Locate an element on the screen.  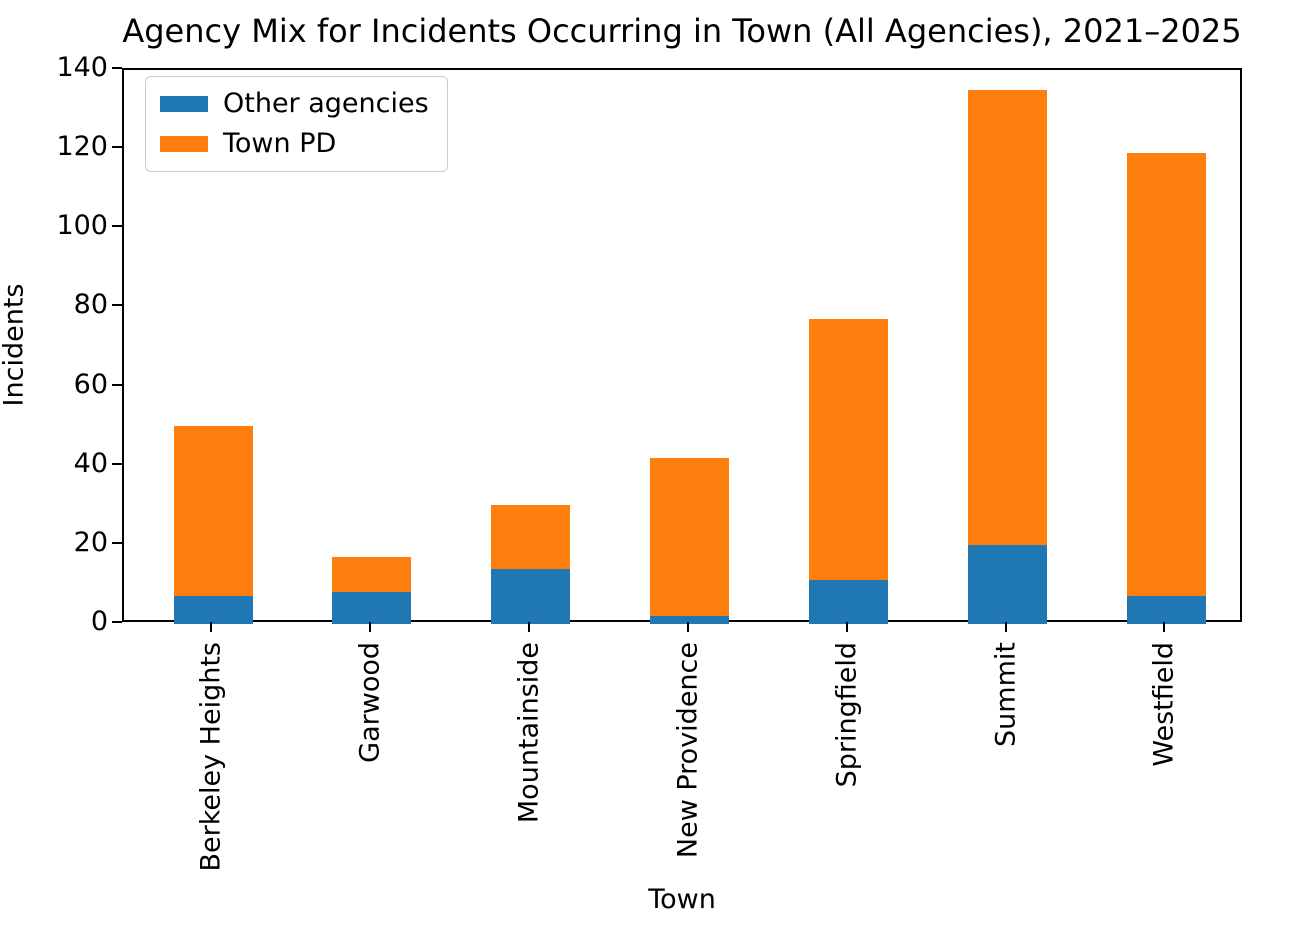
y-tick-label: 140 is located at coordinates (82, 67).